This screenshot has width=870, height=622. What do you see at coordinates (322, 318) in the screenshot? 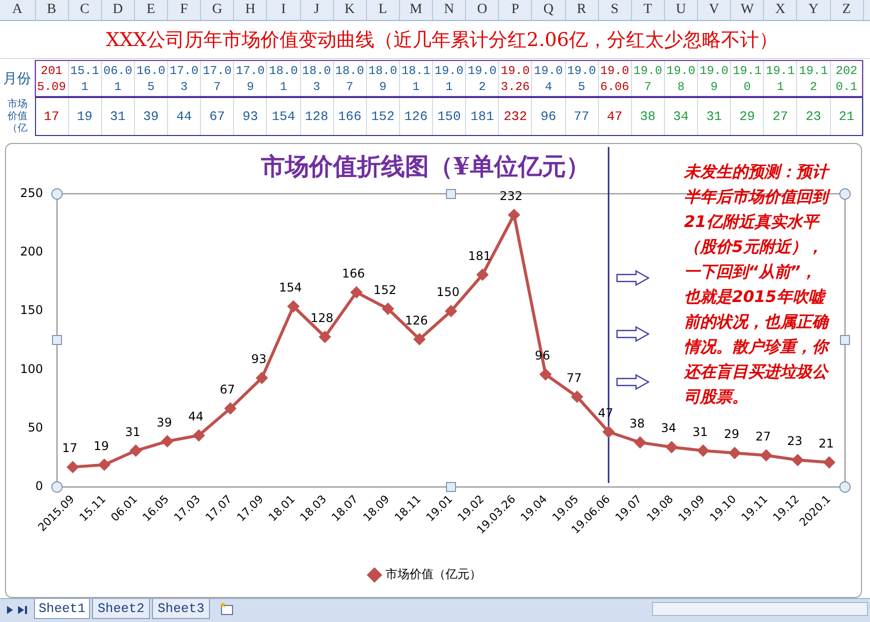
I see `data-label: 128` at bounding box center [322, 318].